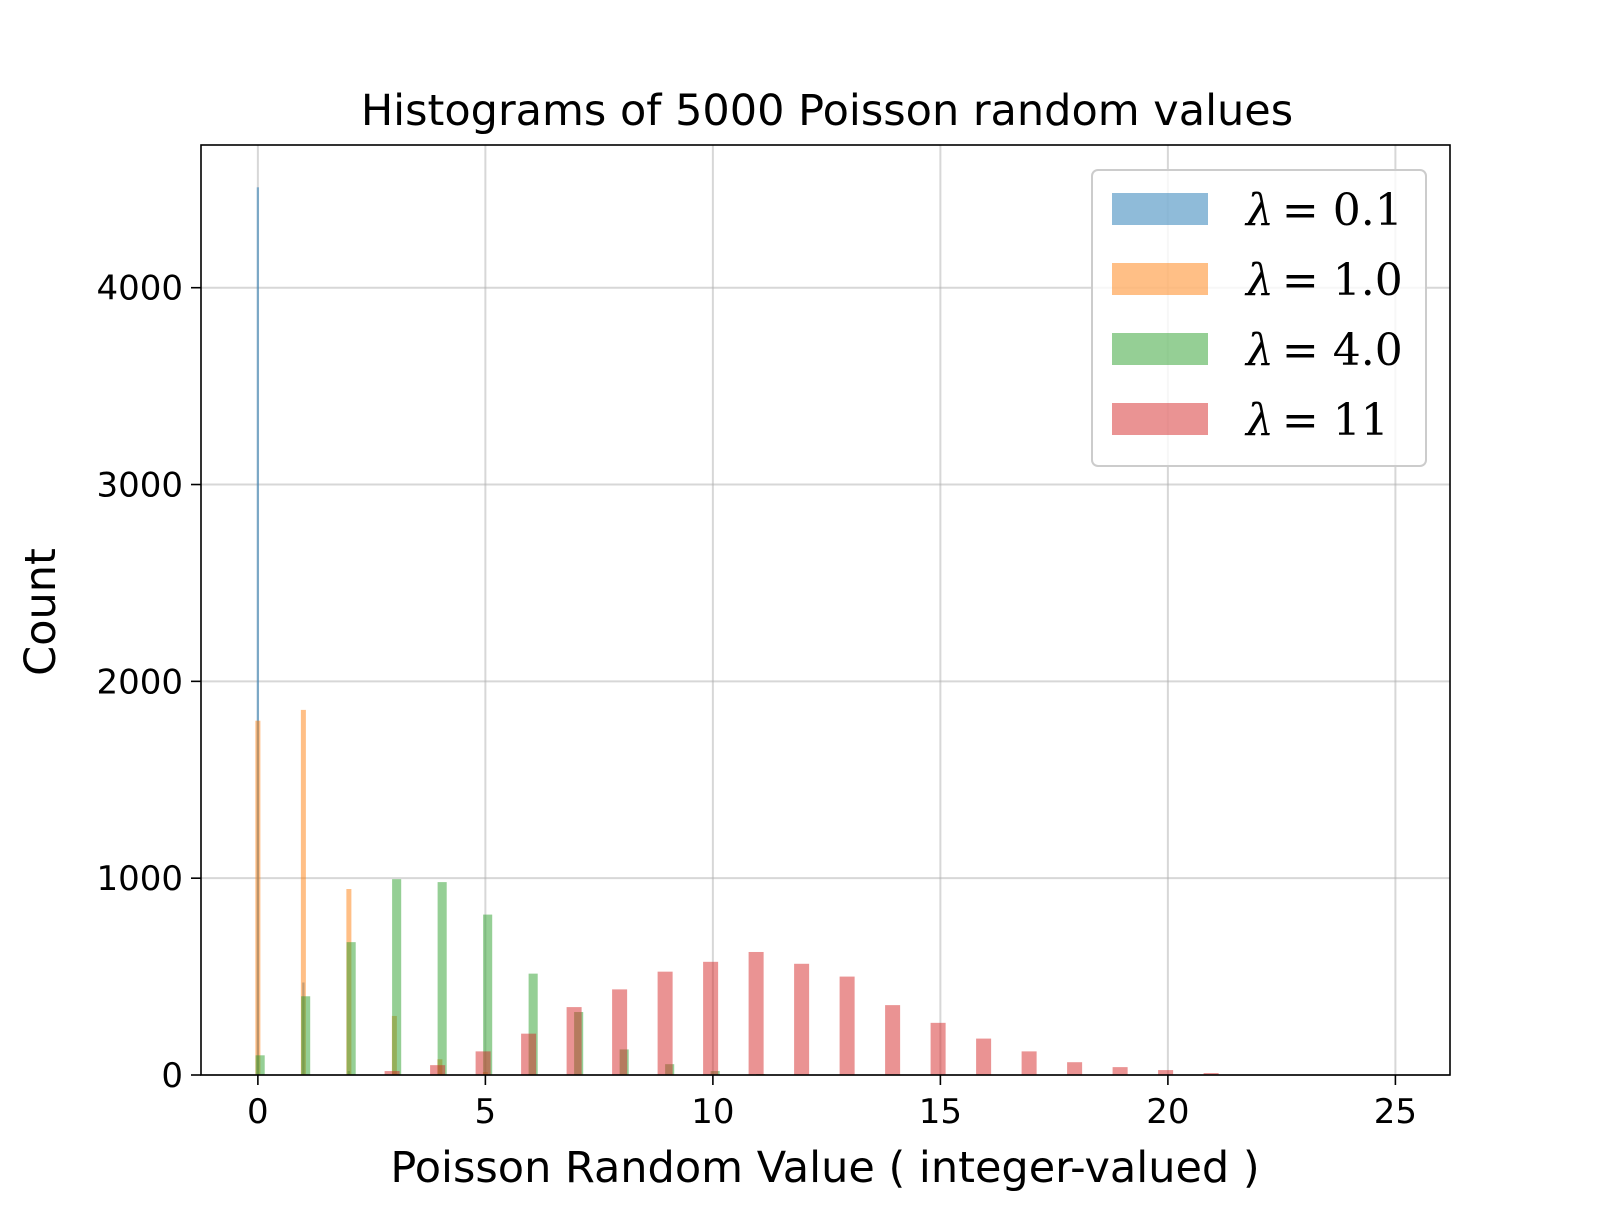 The height and width of the screenshot is (1205, 1600). I want to click on y-tick-label: 0, so click(172, 1076).